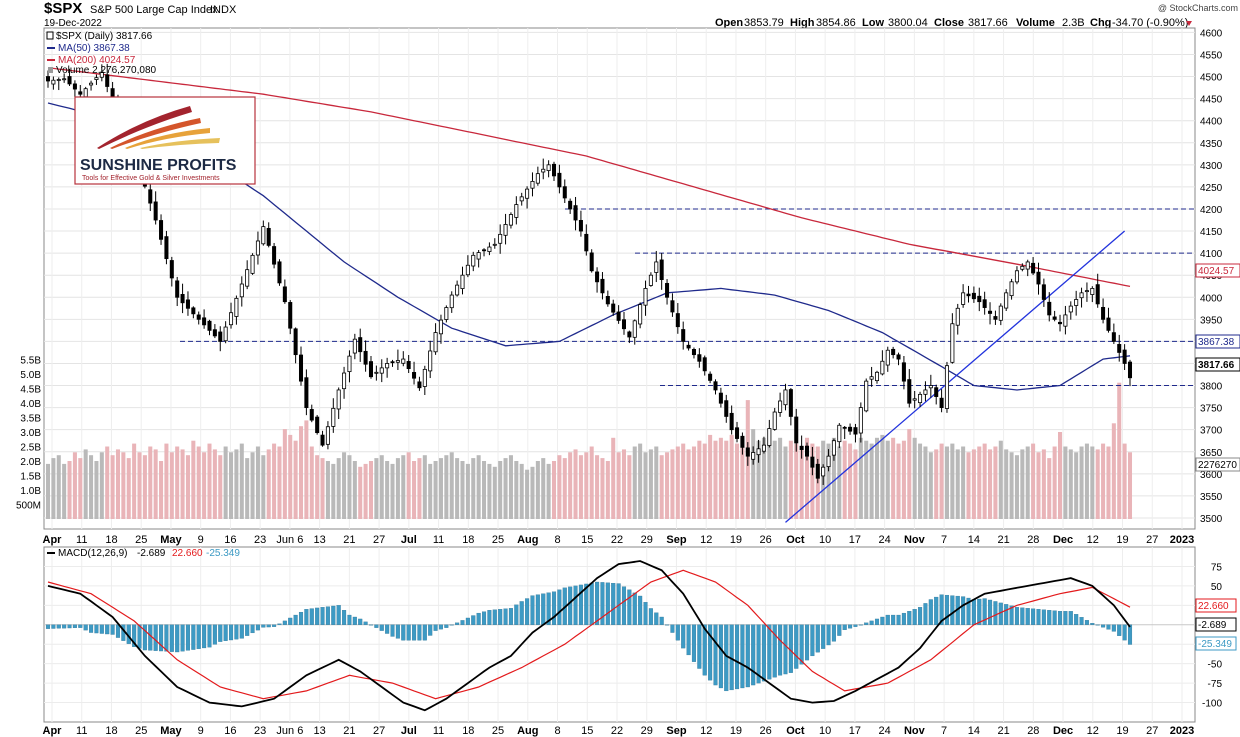  Describe the element at coordinates (438, 731) in the screenshot. I see `macd-x-tick-label: 11` at that location.